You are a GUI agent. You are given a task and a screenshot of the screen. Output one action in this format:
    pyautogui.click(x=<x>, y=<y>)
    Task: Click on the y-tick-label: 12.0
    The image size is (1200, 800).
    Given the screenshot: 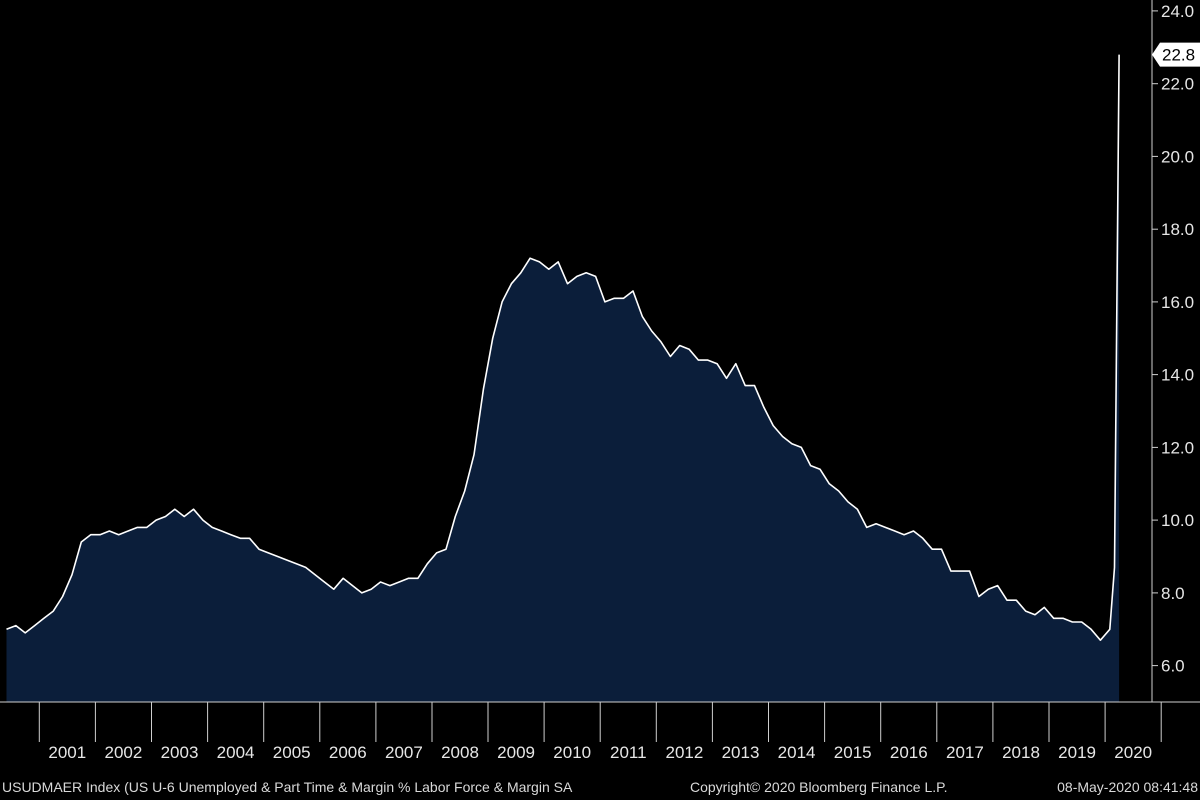 What is the action you would take?
    pyautogui.click(x=1177, y=447)
    